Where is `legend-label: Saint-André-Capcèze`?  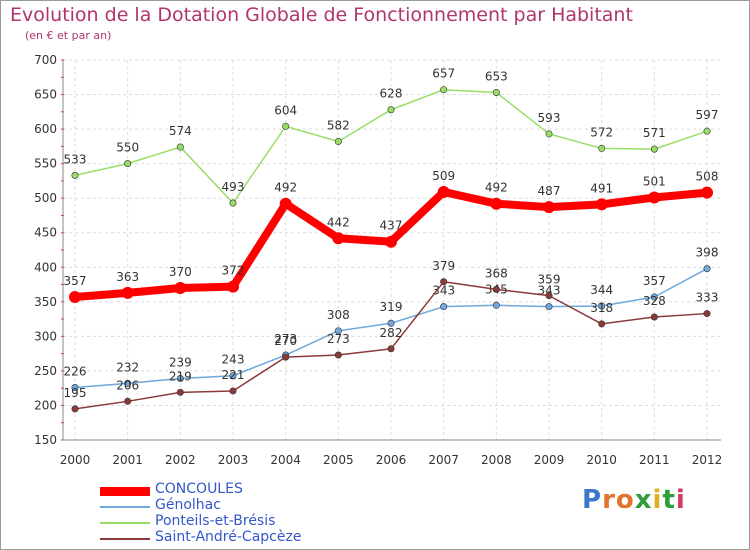
legend-label: Saint-André-Capcèze is located at coordinates (228, 537).